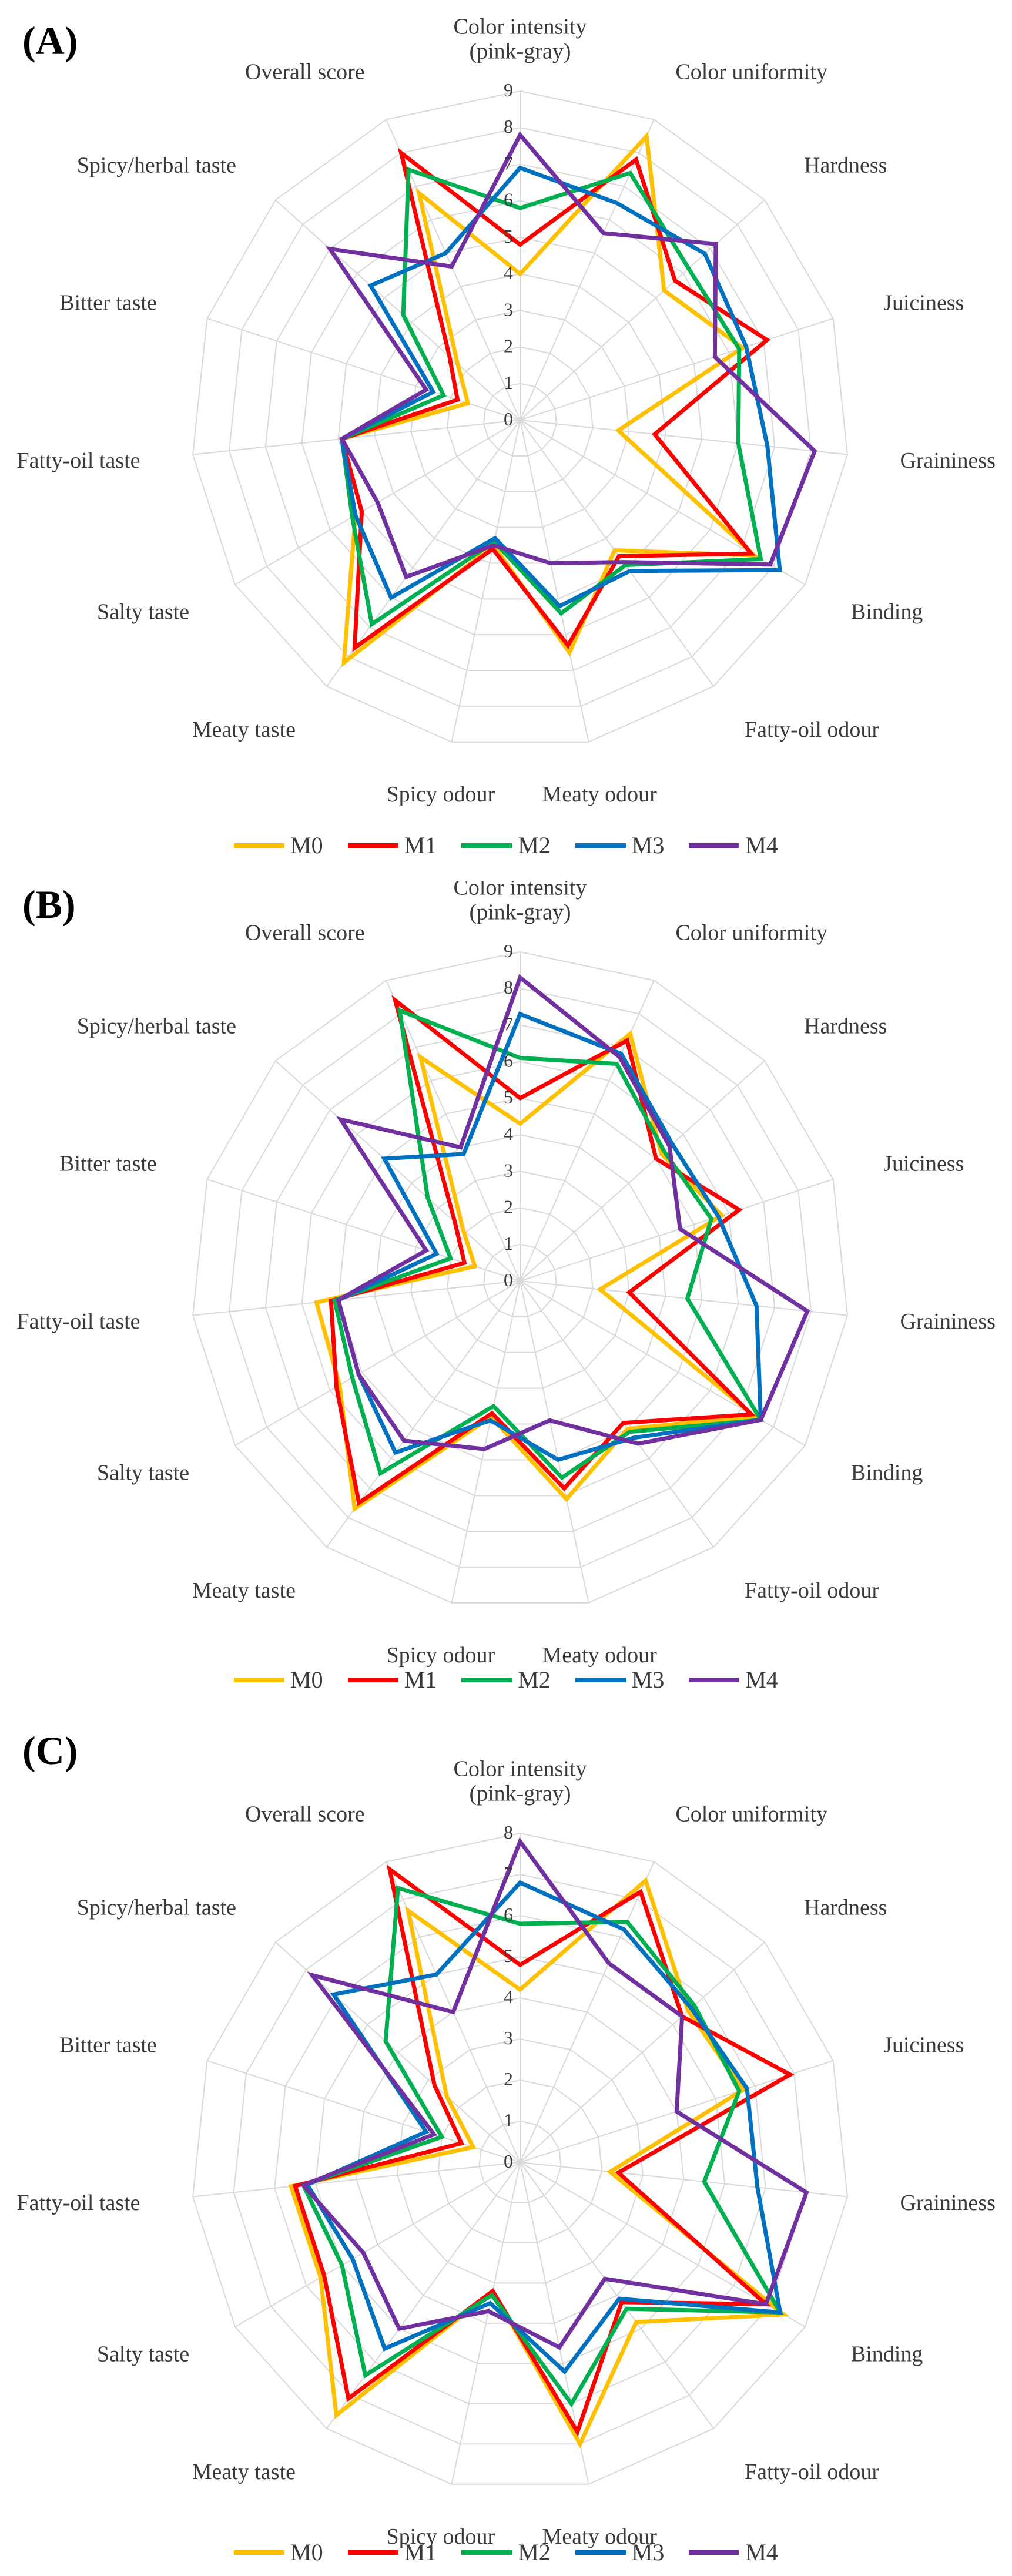 The height and width of the screenshot is (2576, 1012). I want to click on axis-label-graininess: Graininess, so click(948, 1321).